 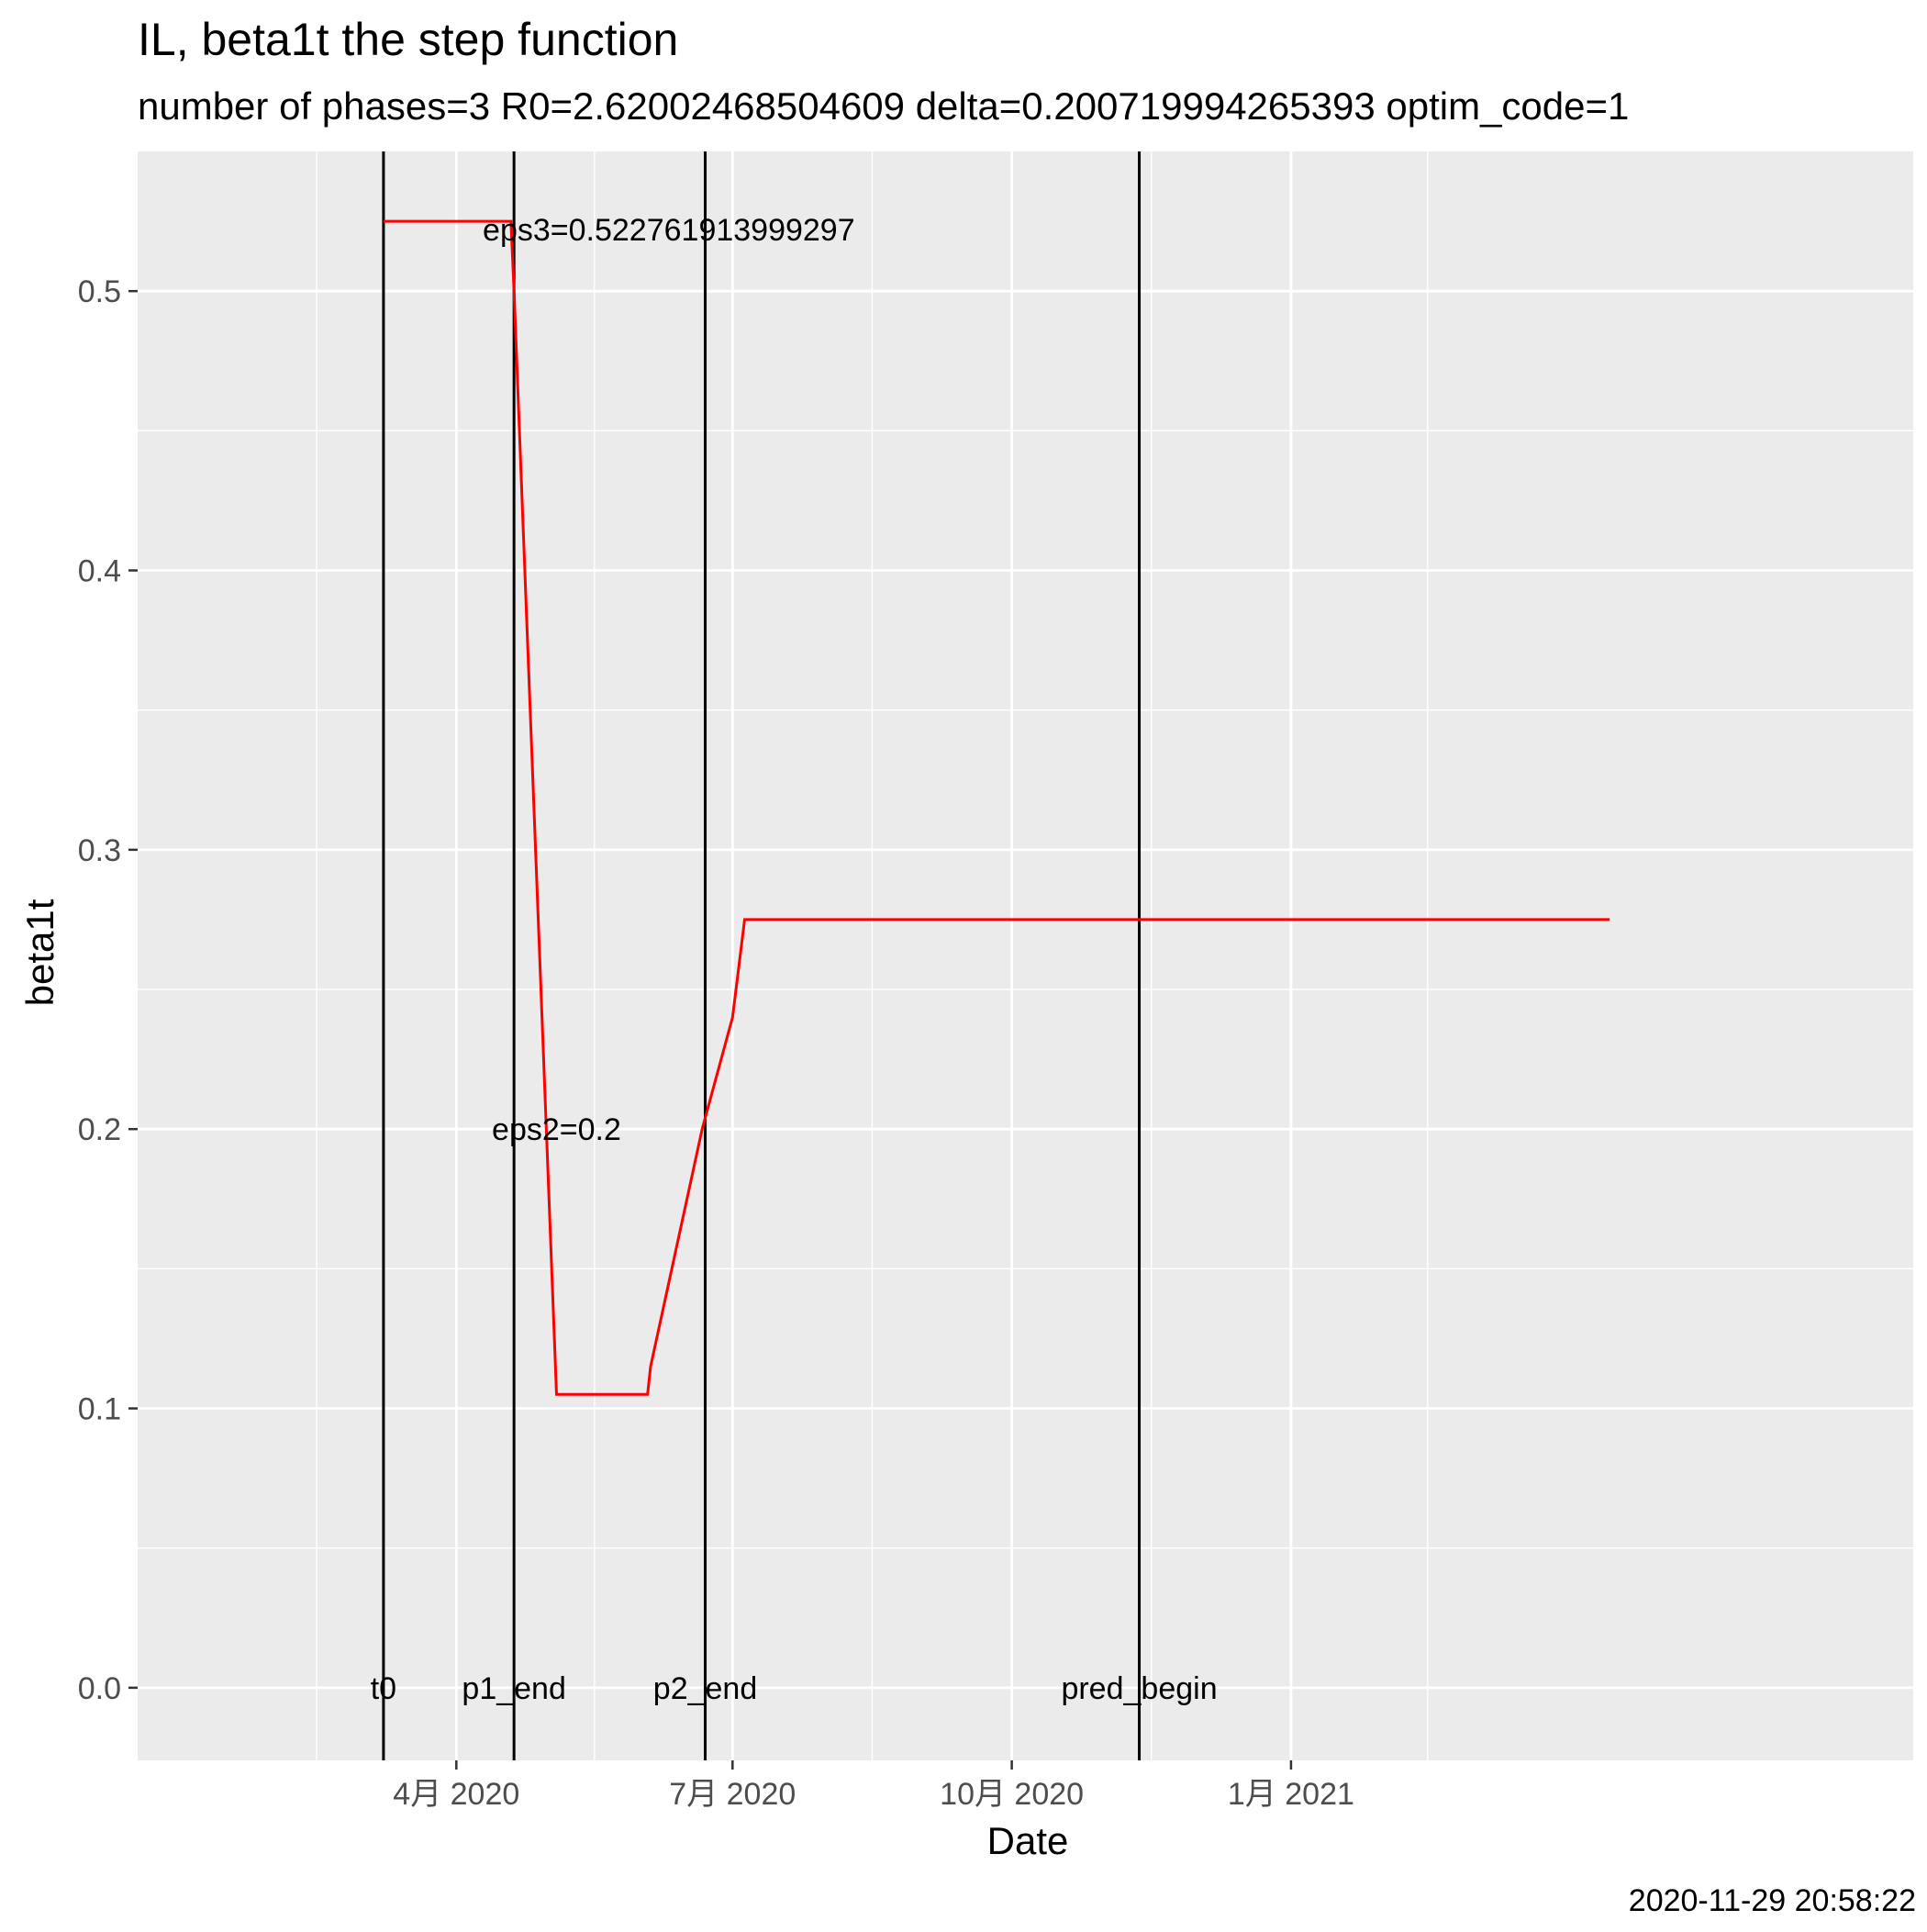 I want to click on x-tick-label: 7月 2020, so click(x=732, y=1794).